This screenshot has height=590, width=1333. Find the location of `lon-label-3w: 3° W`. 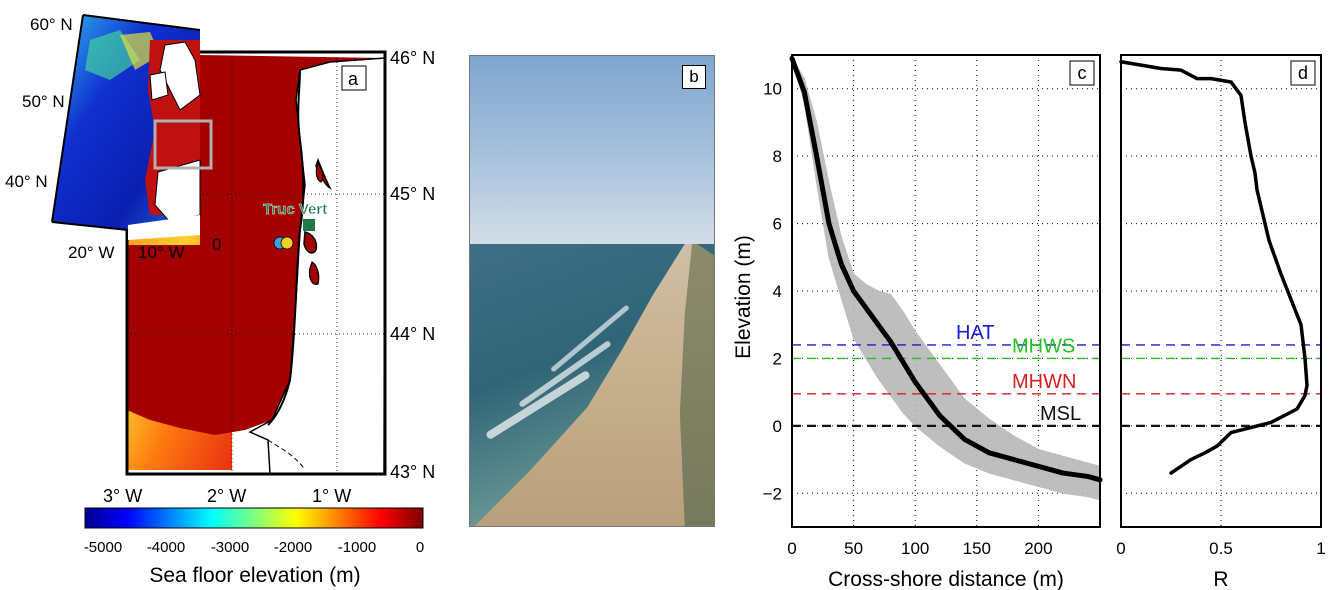

lon-label-3w: 3° W is located at coordinates (122, 496).